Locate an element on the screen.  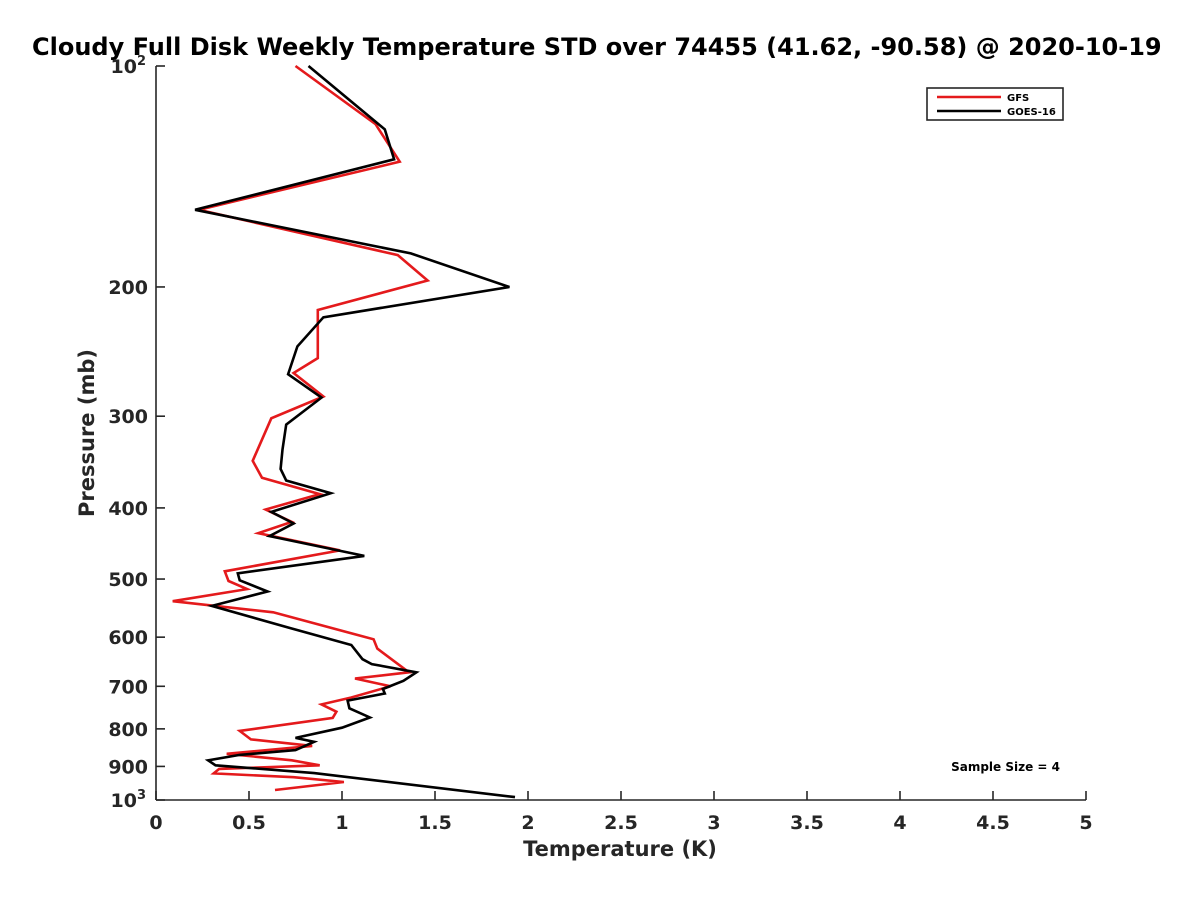
y-tick-label: 900 is located at coordinates (128, 767).